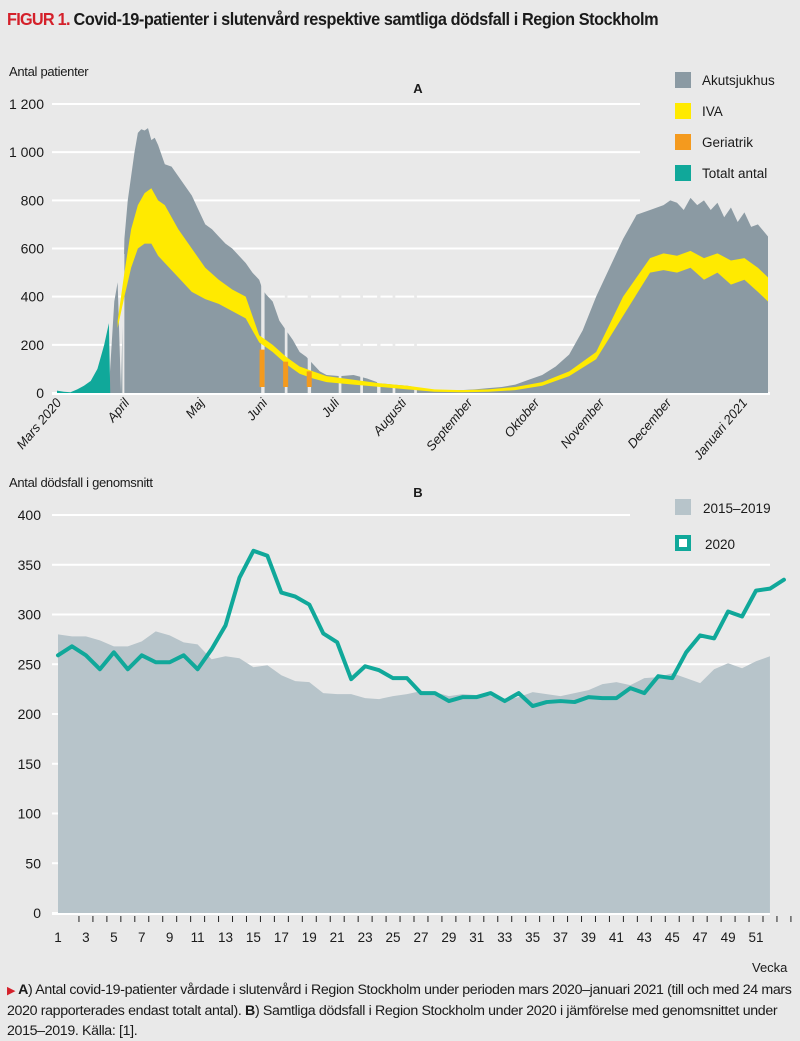 The image size is (800, 1041). I want to click on chart-b-xtick-label: 15, so click(253, 937).